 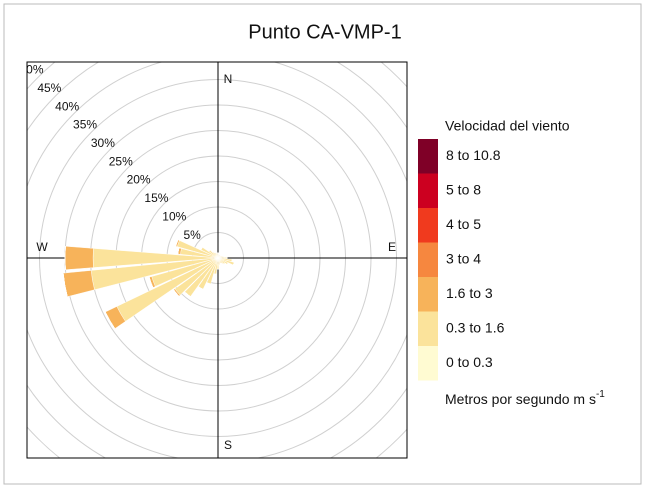 I want to click on direction-label: N, so click(x=228, y=79).